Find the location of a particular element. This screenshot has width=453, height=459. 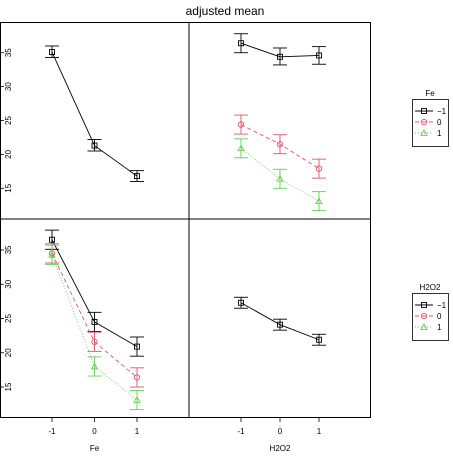

legend-title: Fe is located at coordinates (430, 93).